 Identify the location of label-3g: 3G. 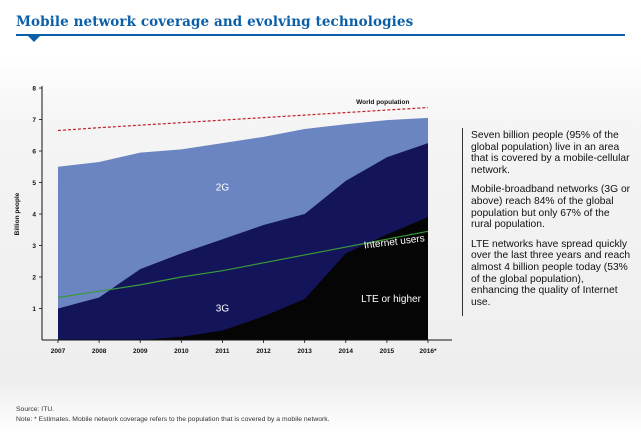
(223, 309).